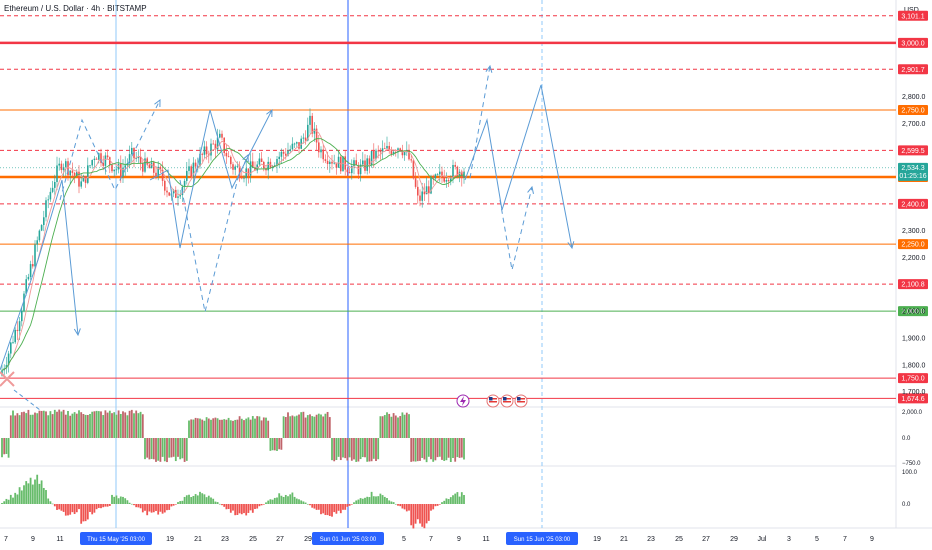 The width and height of the screenshot is (932, 550). Describe the element at coordinates (912, 176) in the screenshot. I see `countdown-label: 01:25:16` at that location.